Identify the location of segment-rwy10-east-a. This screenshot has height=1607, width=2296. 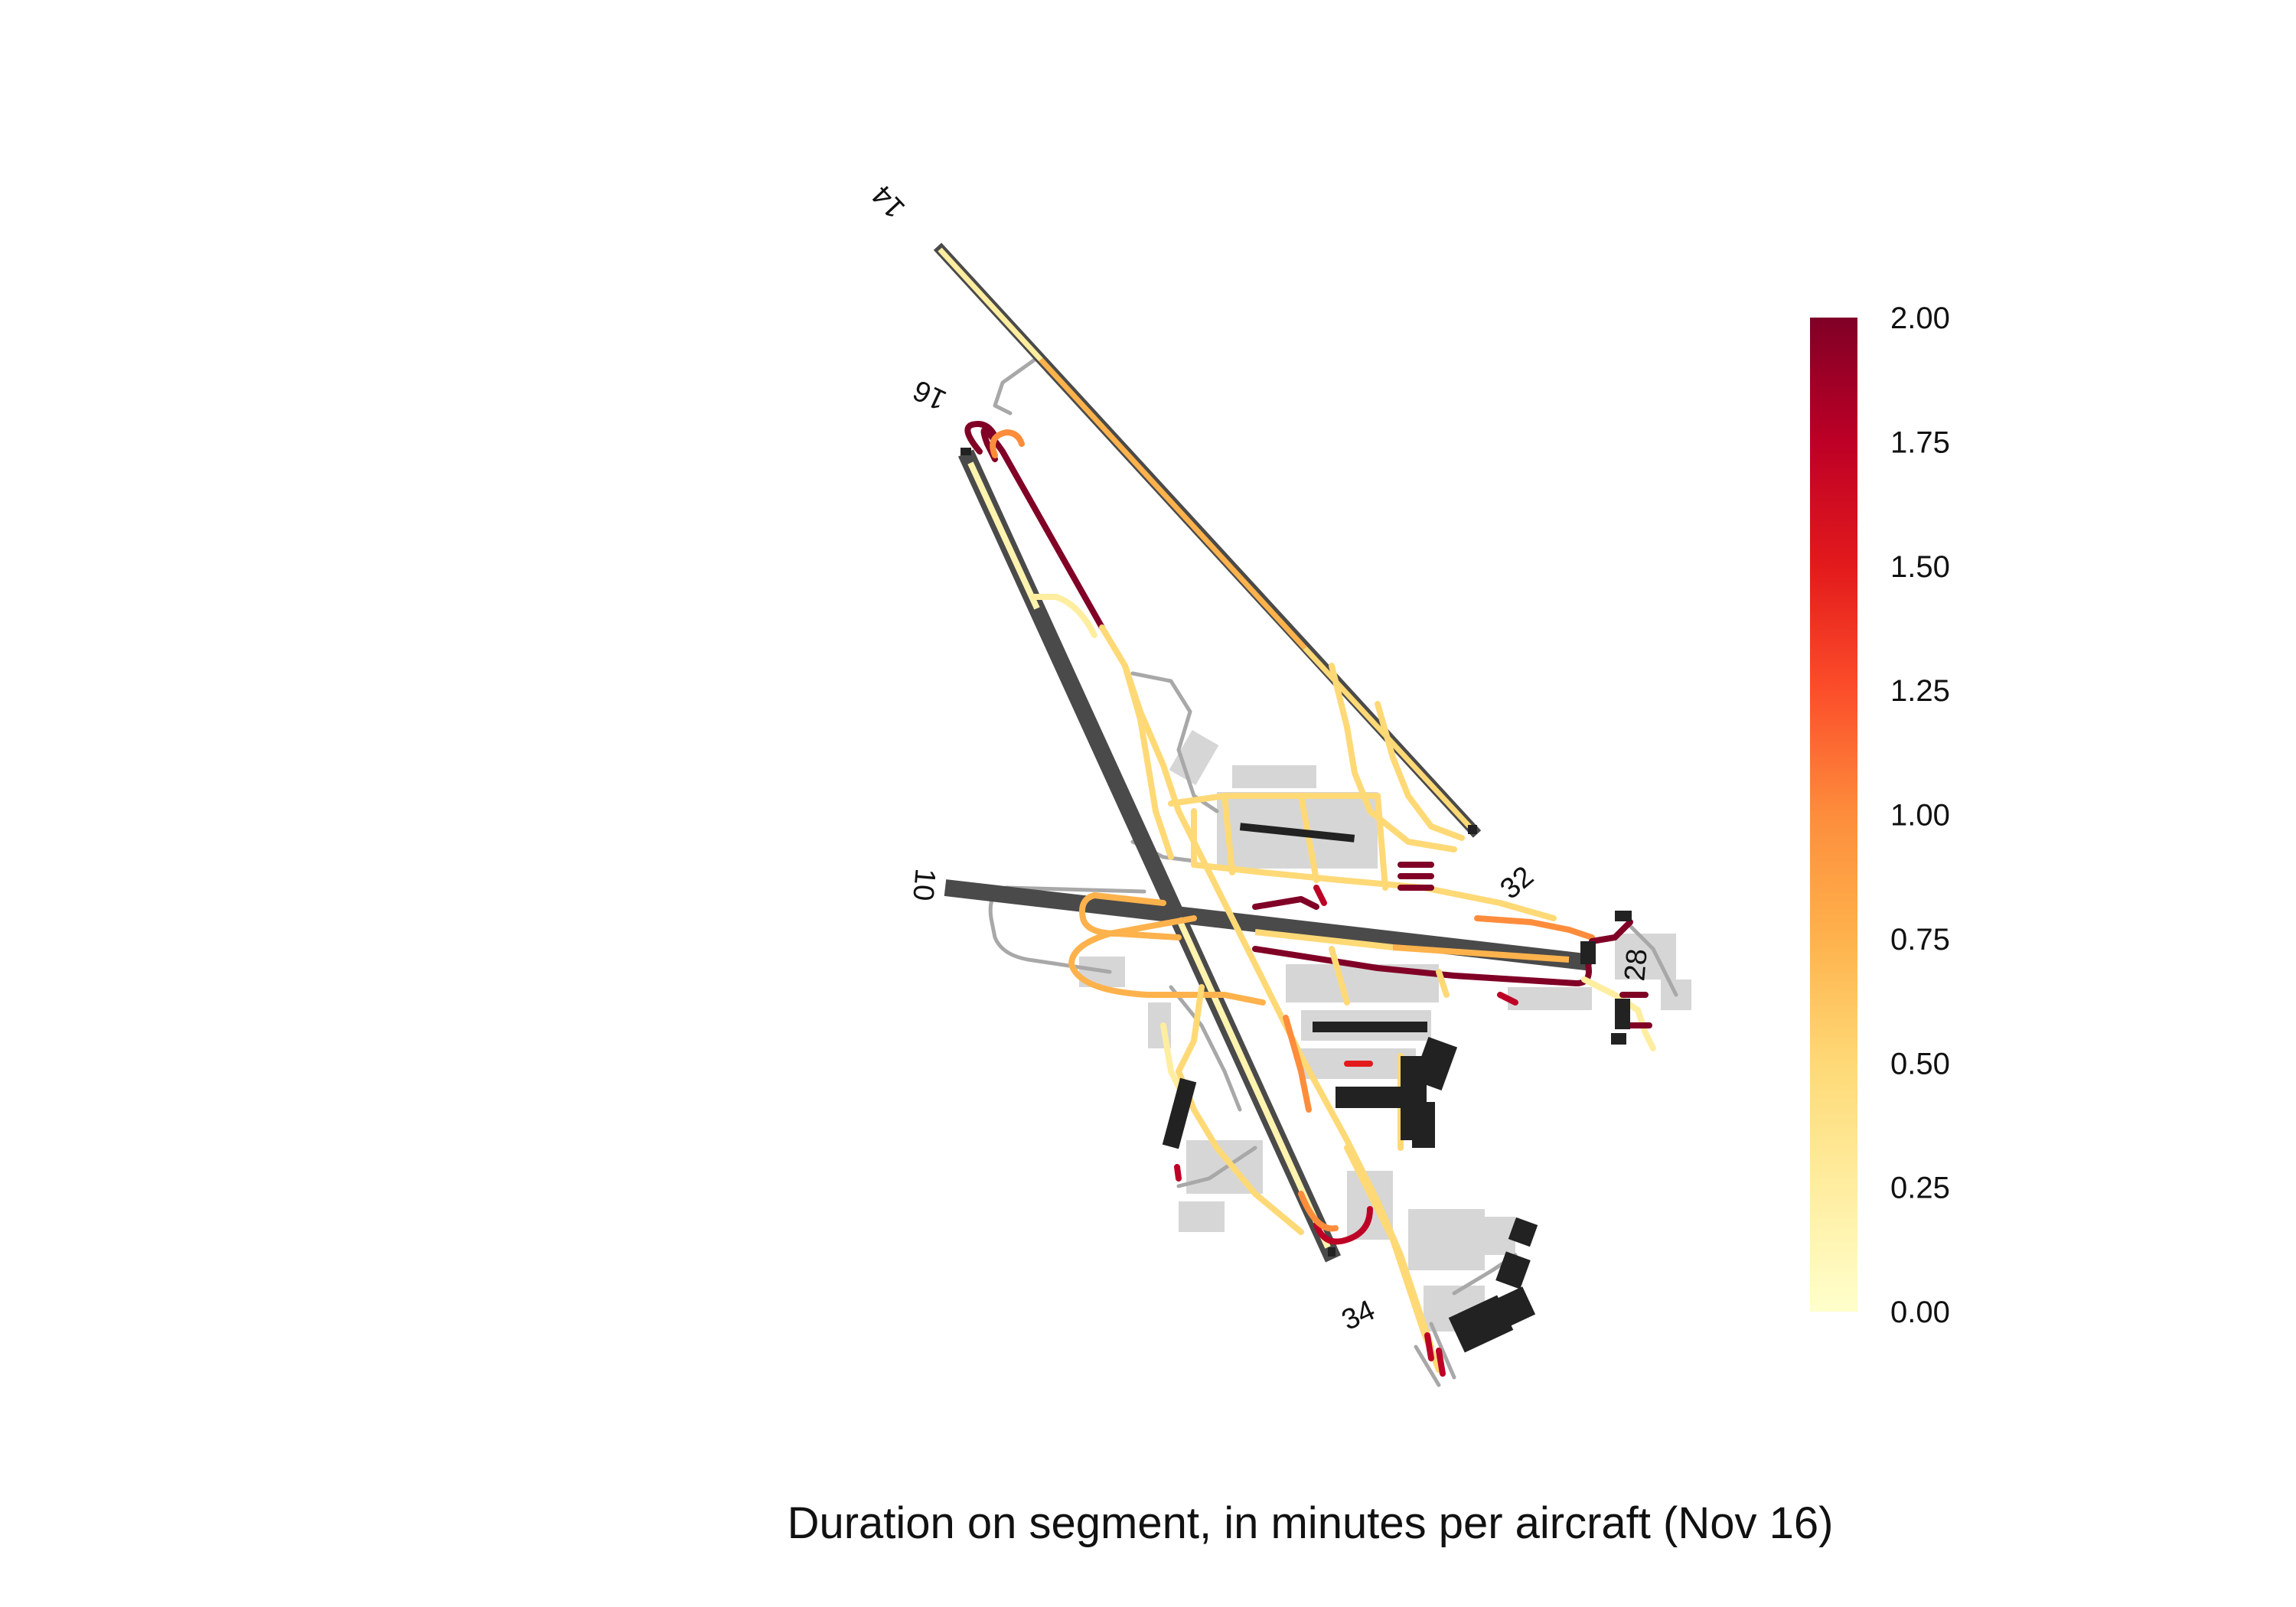
(1324, 940).